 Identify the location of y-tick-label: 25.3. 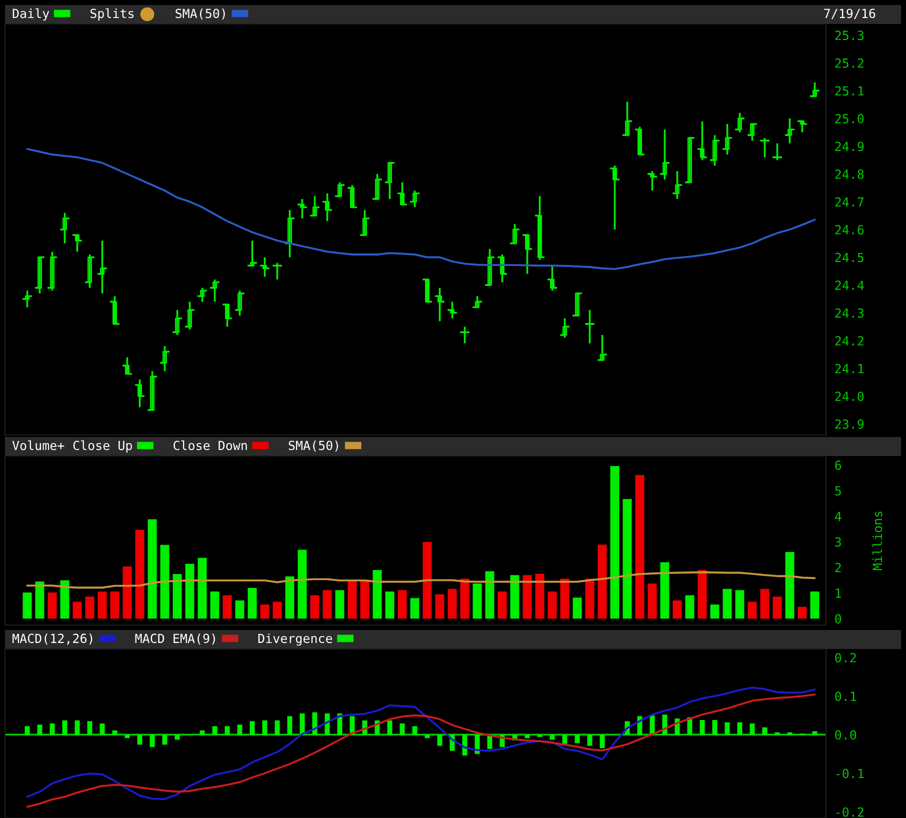
(849, 35).